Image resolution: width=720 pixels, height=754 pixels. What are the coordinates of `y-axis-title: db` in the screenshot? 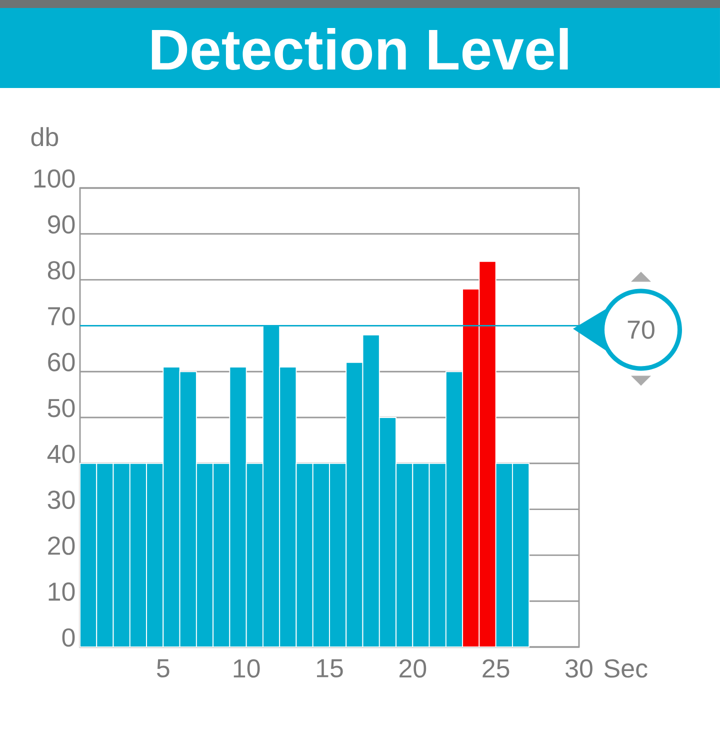 It's located at (44, 136).